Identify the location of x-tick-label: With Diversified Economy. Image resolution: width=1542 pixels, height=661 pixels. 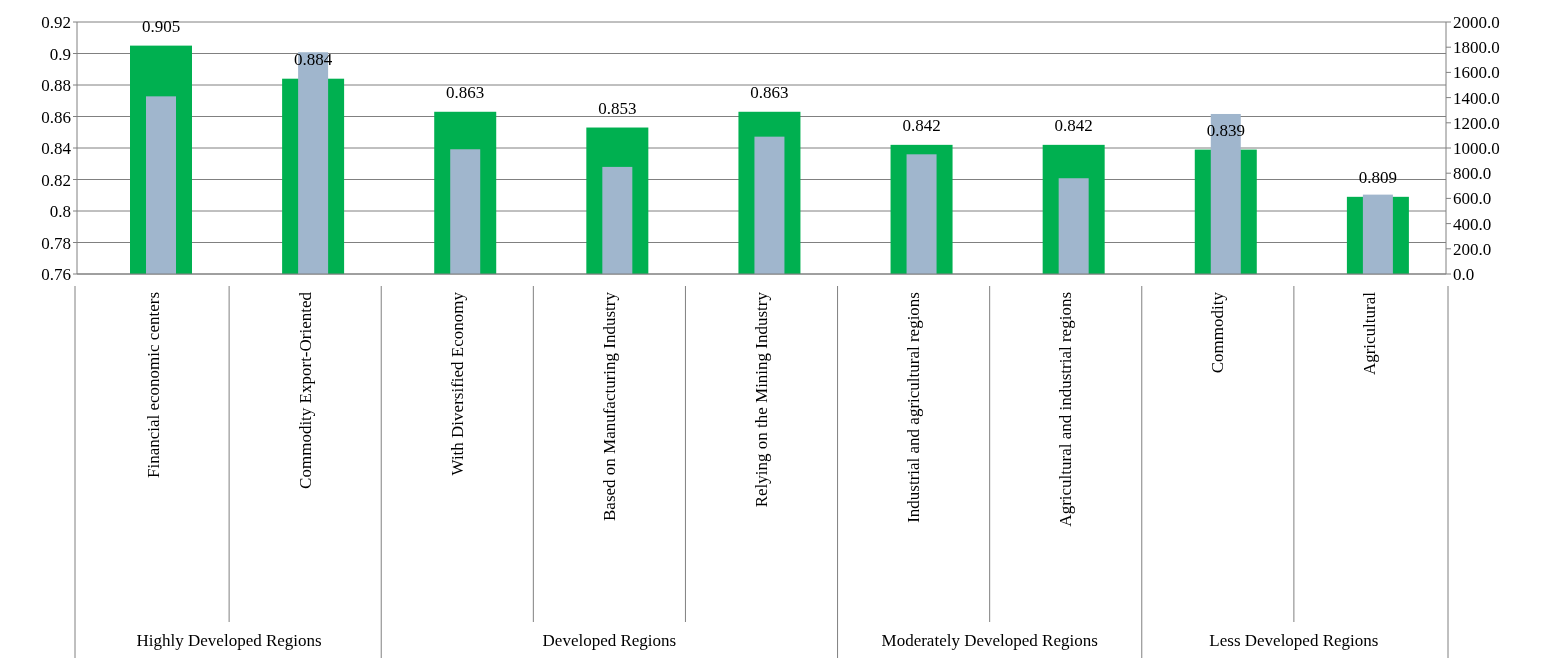
(457, 383).